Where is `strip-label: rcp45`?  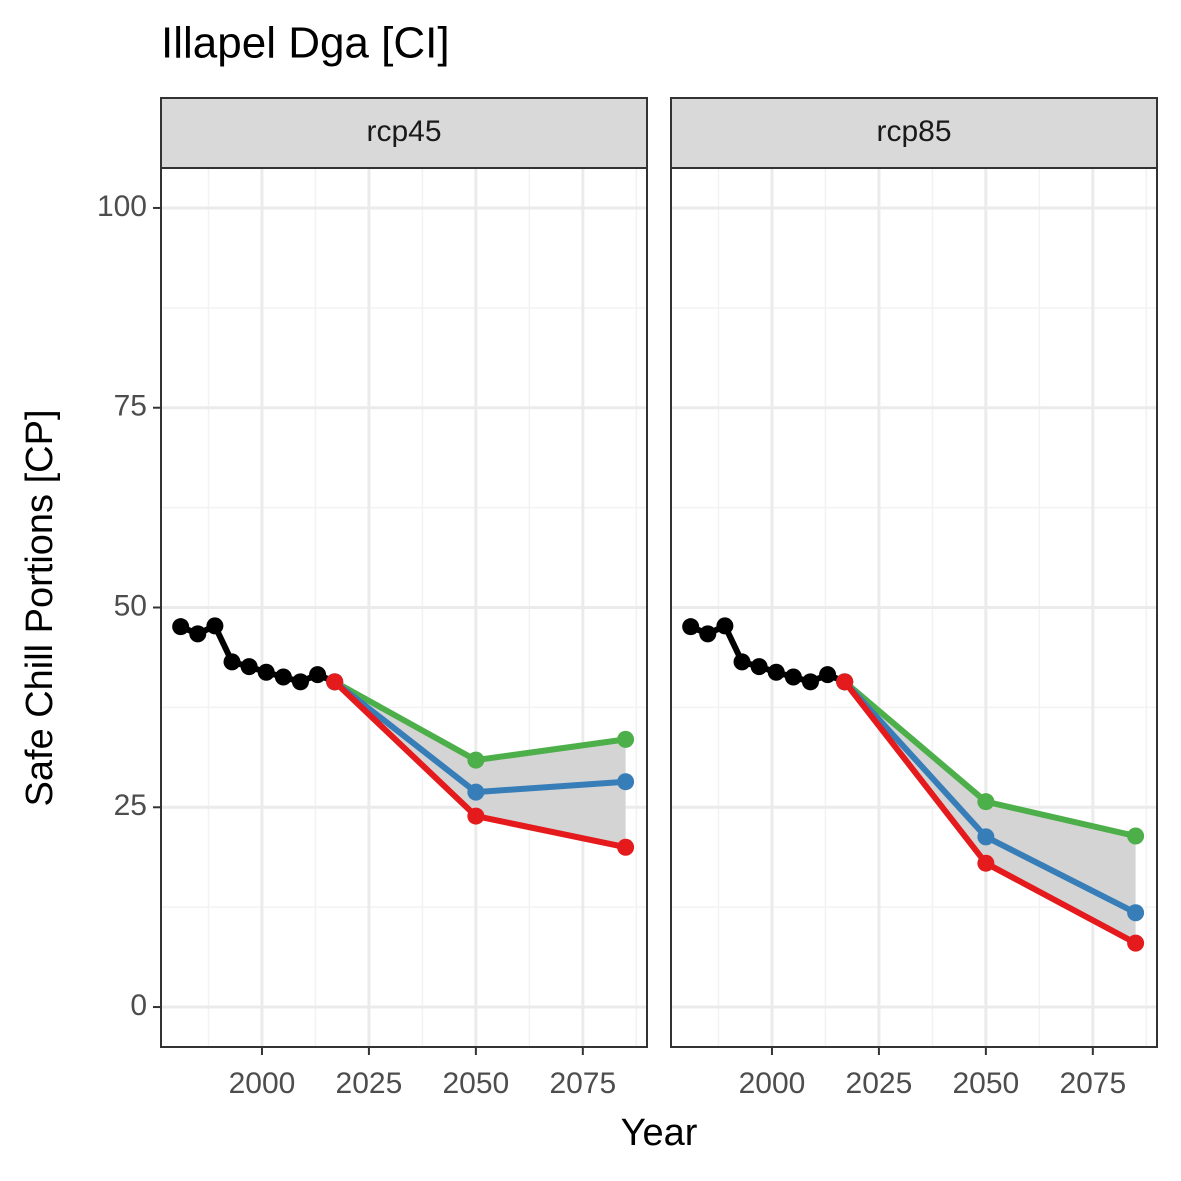
strip-label: rcp45 is located at coordinates (403, 131).